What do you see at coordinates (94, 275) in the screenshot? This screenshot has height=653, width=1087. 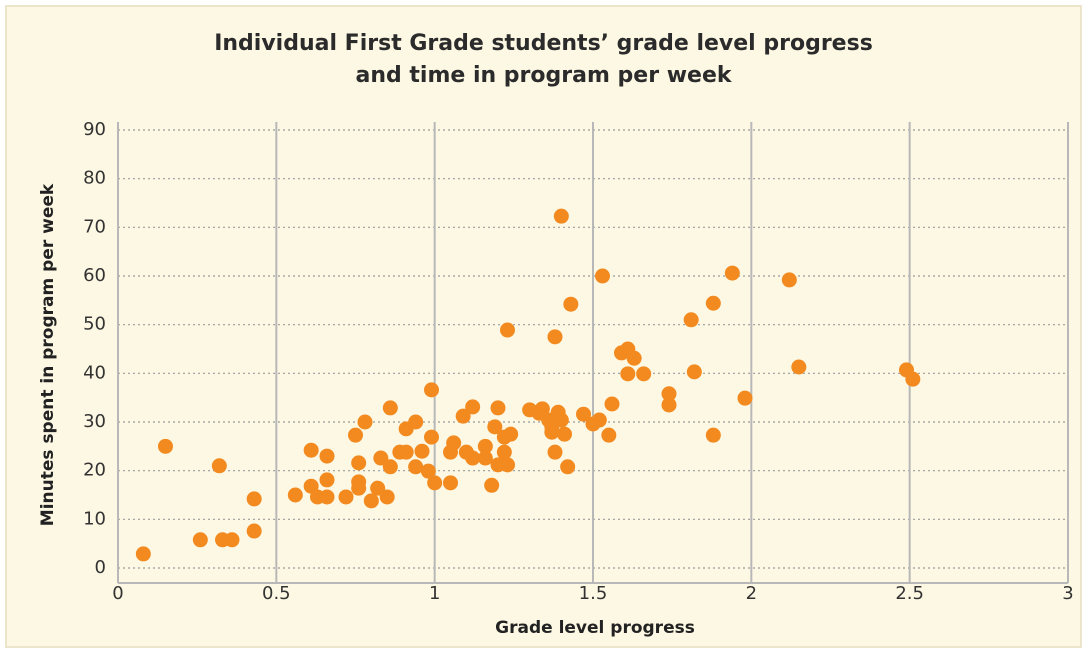 I see `y-tick-label: 60` at bounding box center [94, 275].